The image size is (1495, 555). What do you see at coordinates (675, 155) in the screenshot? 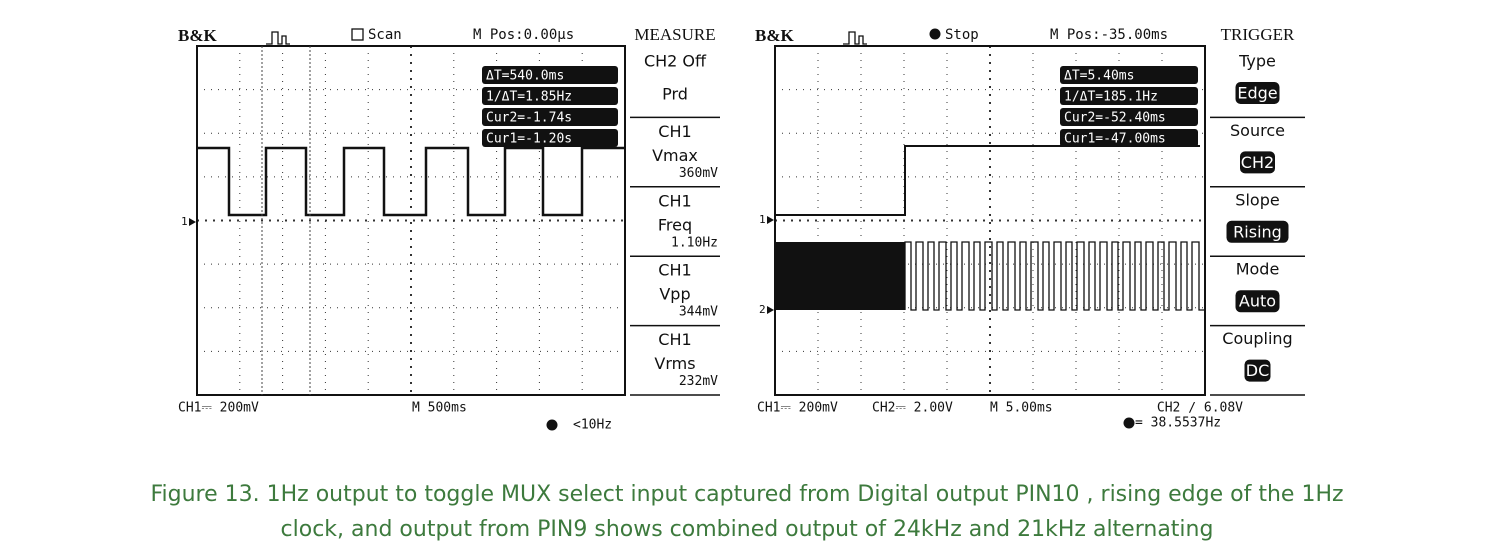
I see `menu-item: Vmax` at bounding box center [675, 155].